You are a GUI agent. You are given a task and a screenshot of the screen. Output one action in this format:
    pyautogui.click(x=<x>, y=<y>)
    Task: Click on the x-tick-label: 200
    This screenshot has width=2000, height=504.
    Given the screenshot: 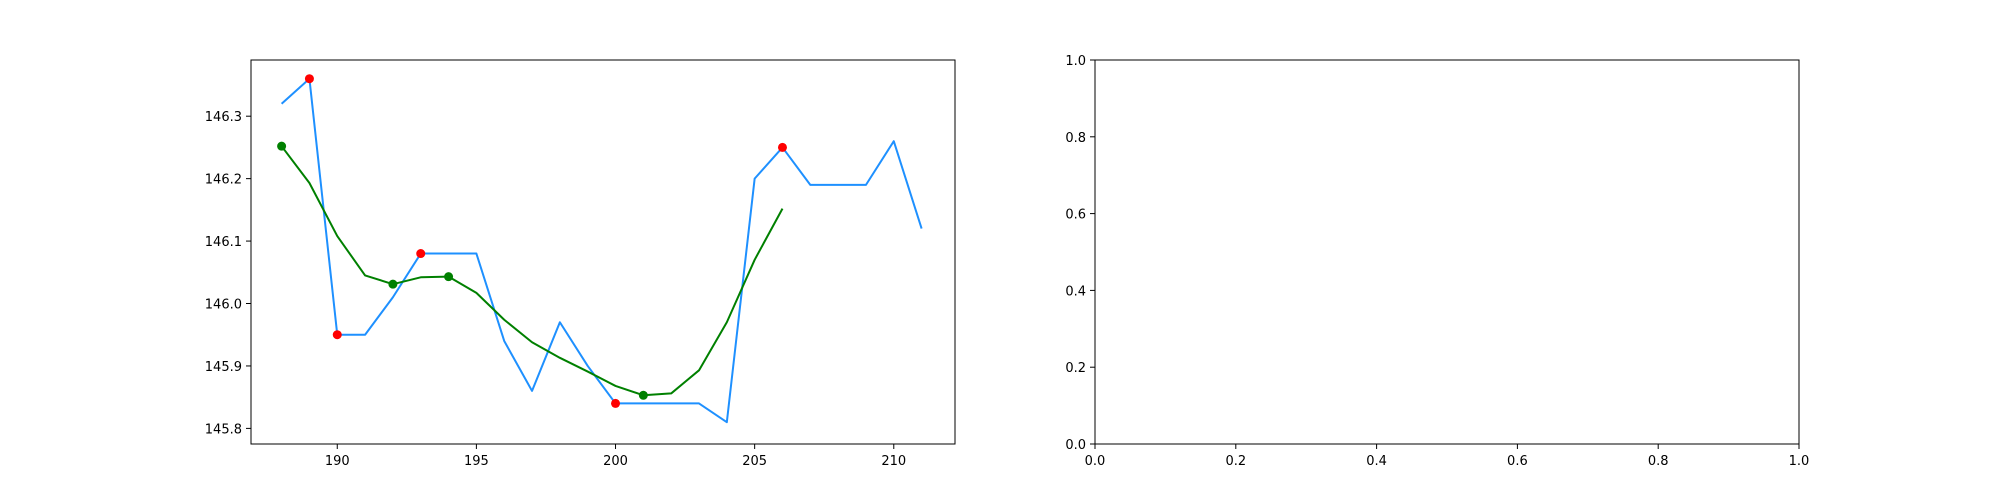 What is the action you would take?
    pyautogui.click(x=615, y=461)
    